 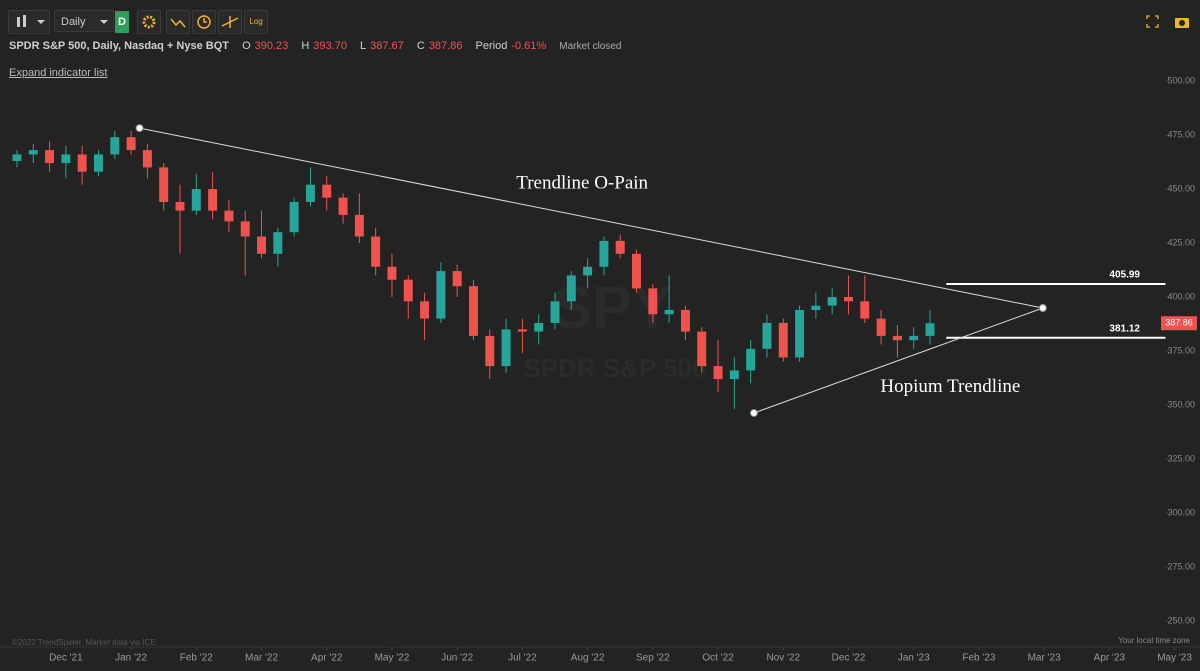 I want to click on drawing-button, so click(x=230, y=22).